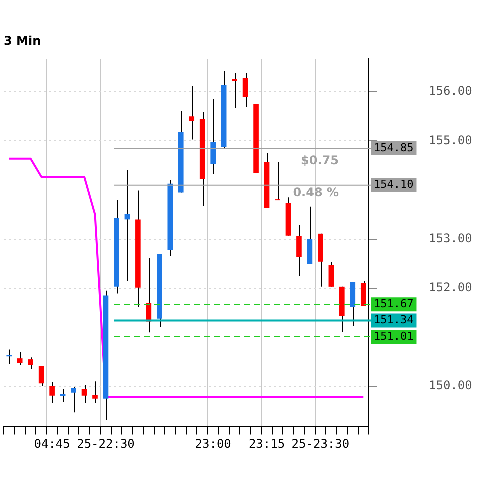 Image resolution: width=479 pixels, height=486 pixels. I want to click on x-tick-label: 23:15, so click(267, 444).